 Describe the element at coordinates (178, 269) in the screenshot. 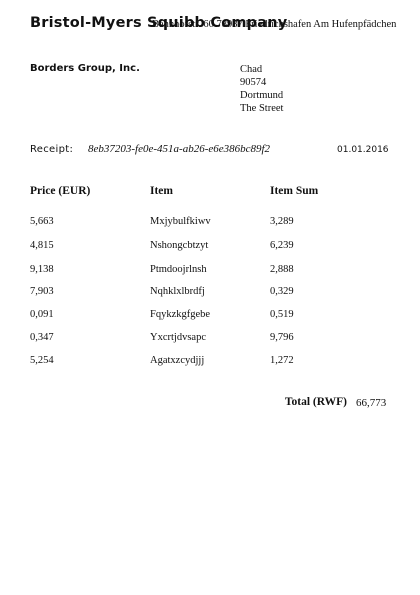

I see `item-cell: Ptmdoojrlnsh` at that location.